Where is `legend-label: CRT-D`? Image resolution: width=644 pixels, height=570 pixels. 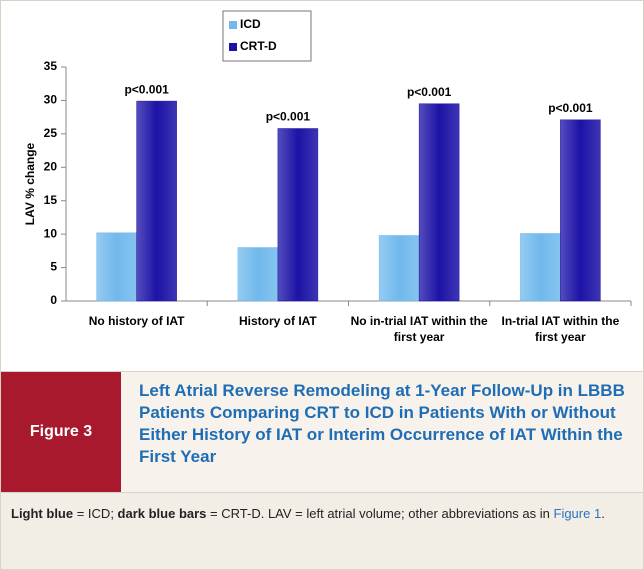 legend-label: CRT-D is located at coordinates (258, 46).